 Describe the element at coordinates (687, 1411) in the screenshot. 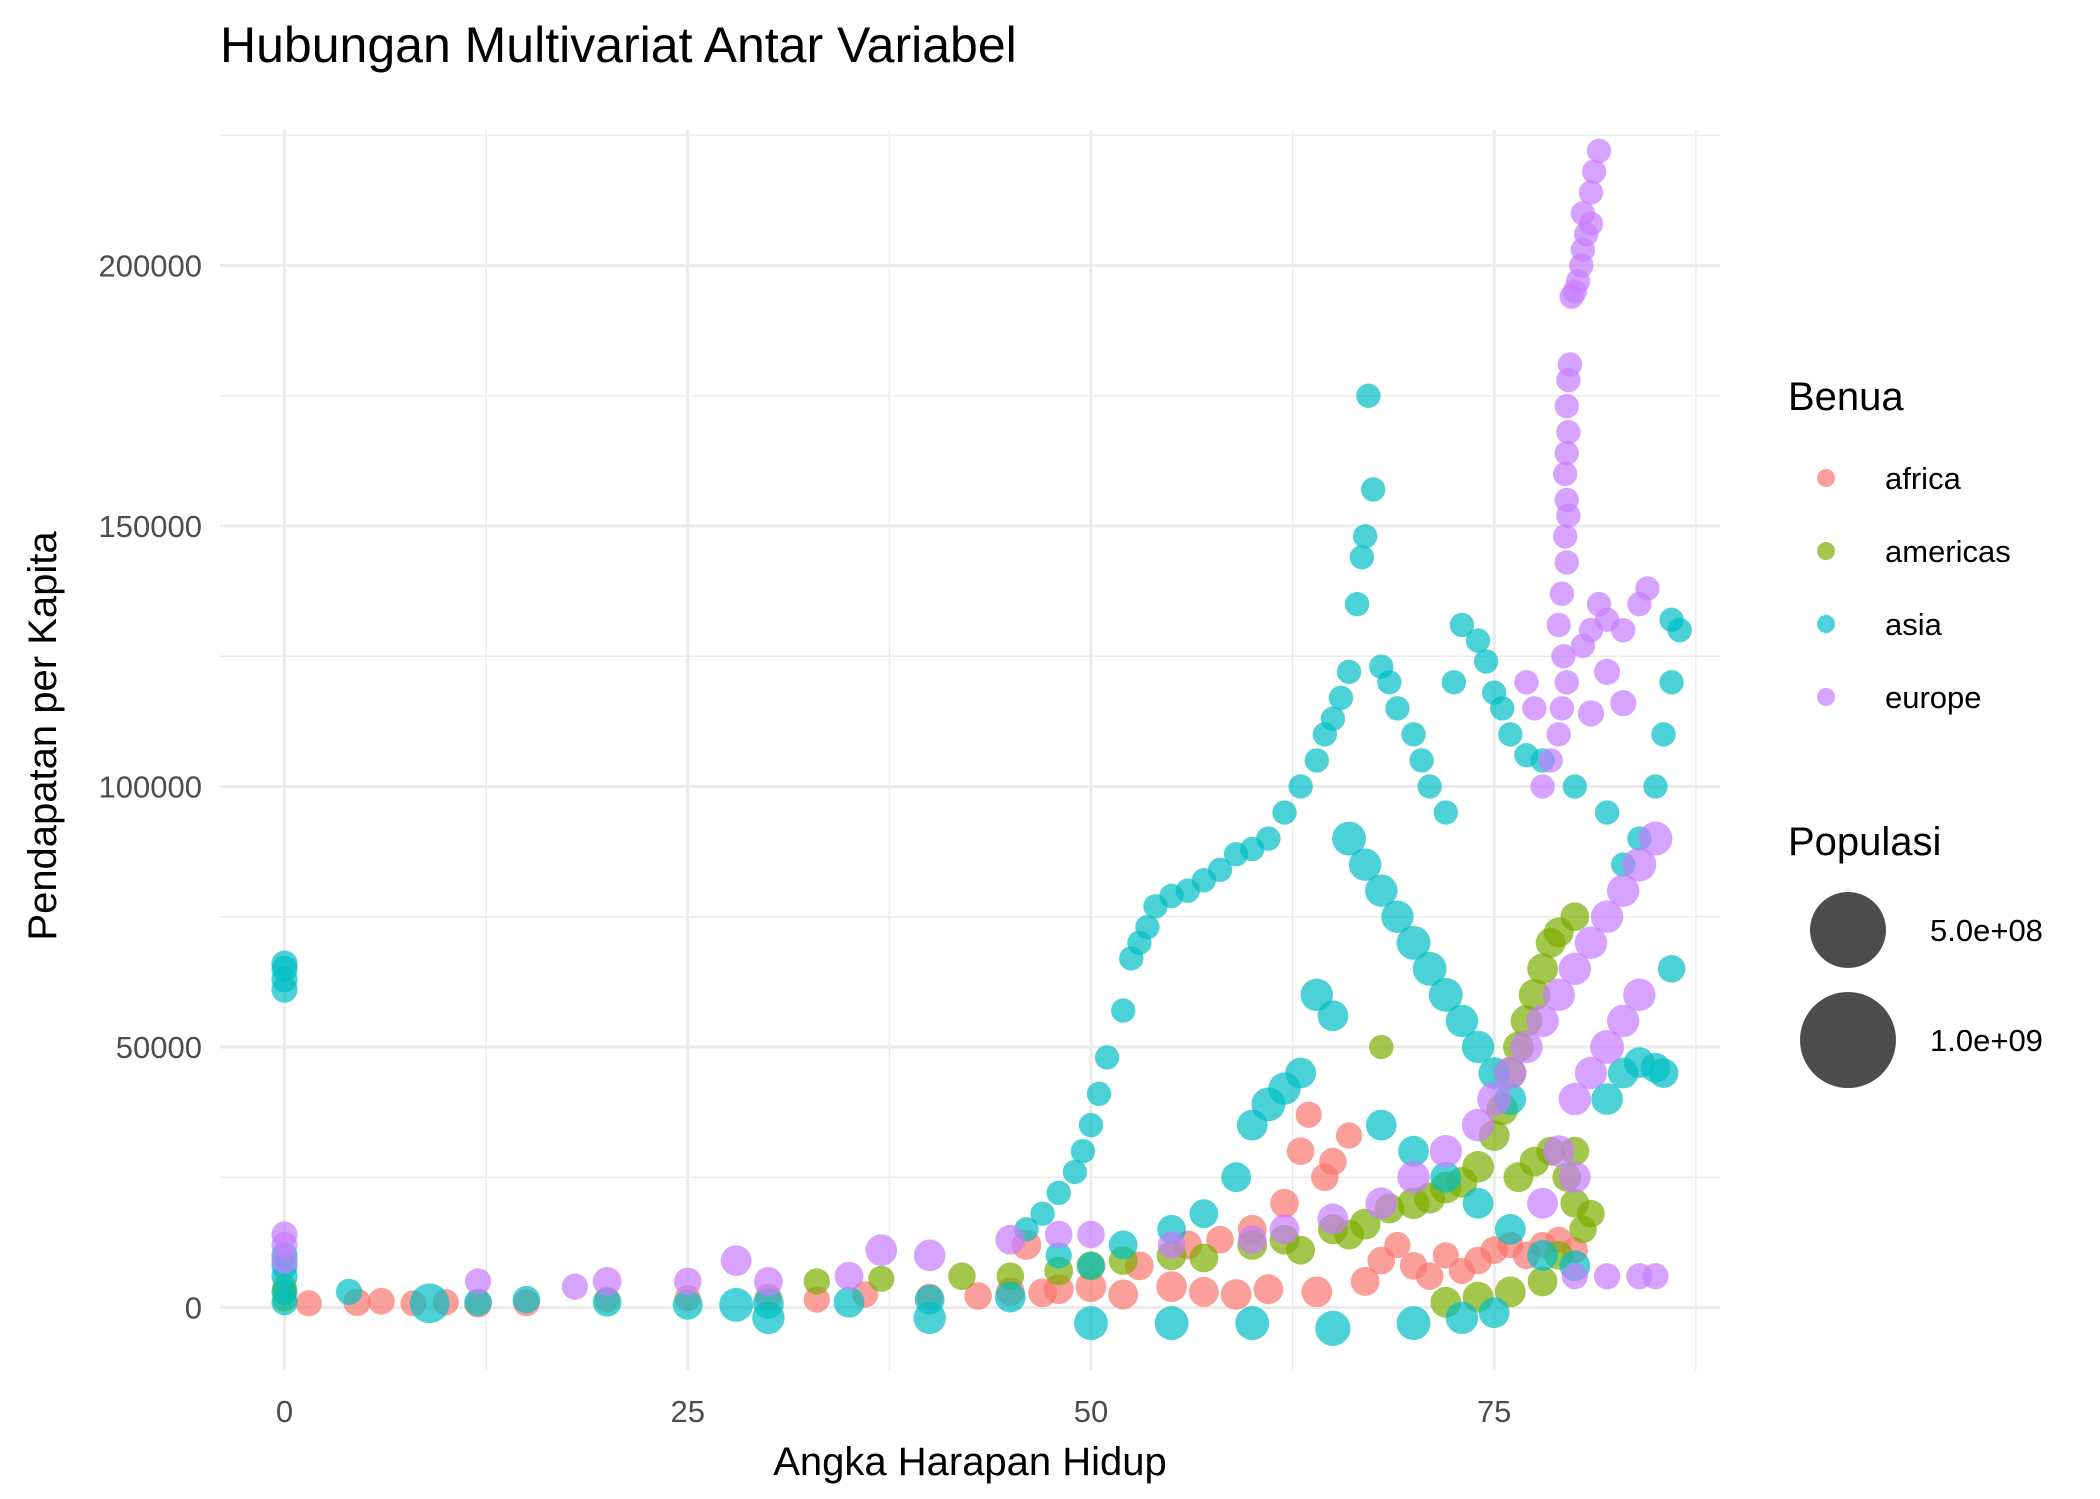

I see `x-tick-label: 25` at that location.